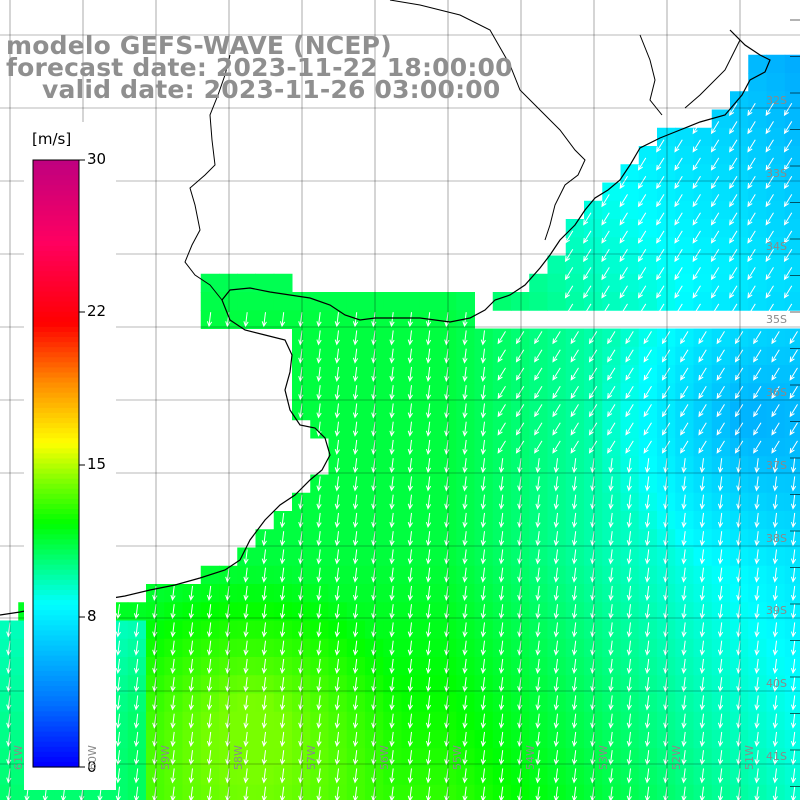 This screenshot has height=800, width=800. Describe the element at coordinates (165, 757) in the screenshot. I see `lon-label: 59W` at that location.